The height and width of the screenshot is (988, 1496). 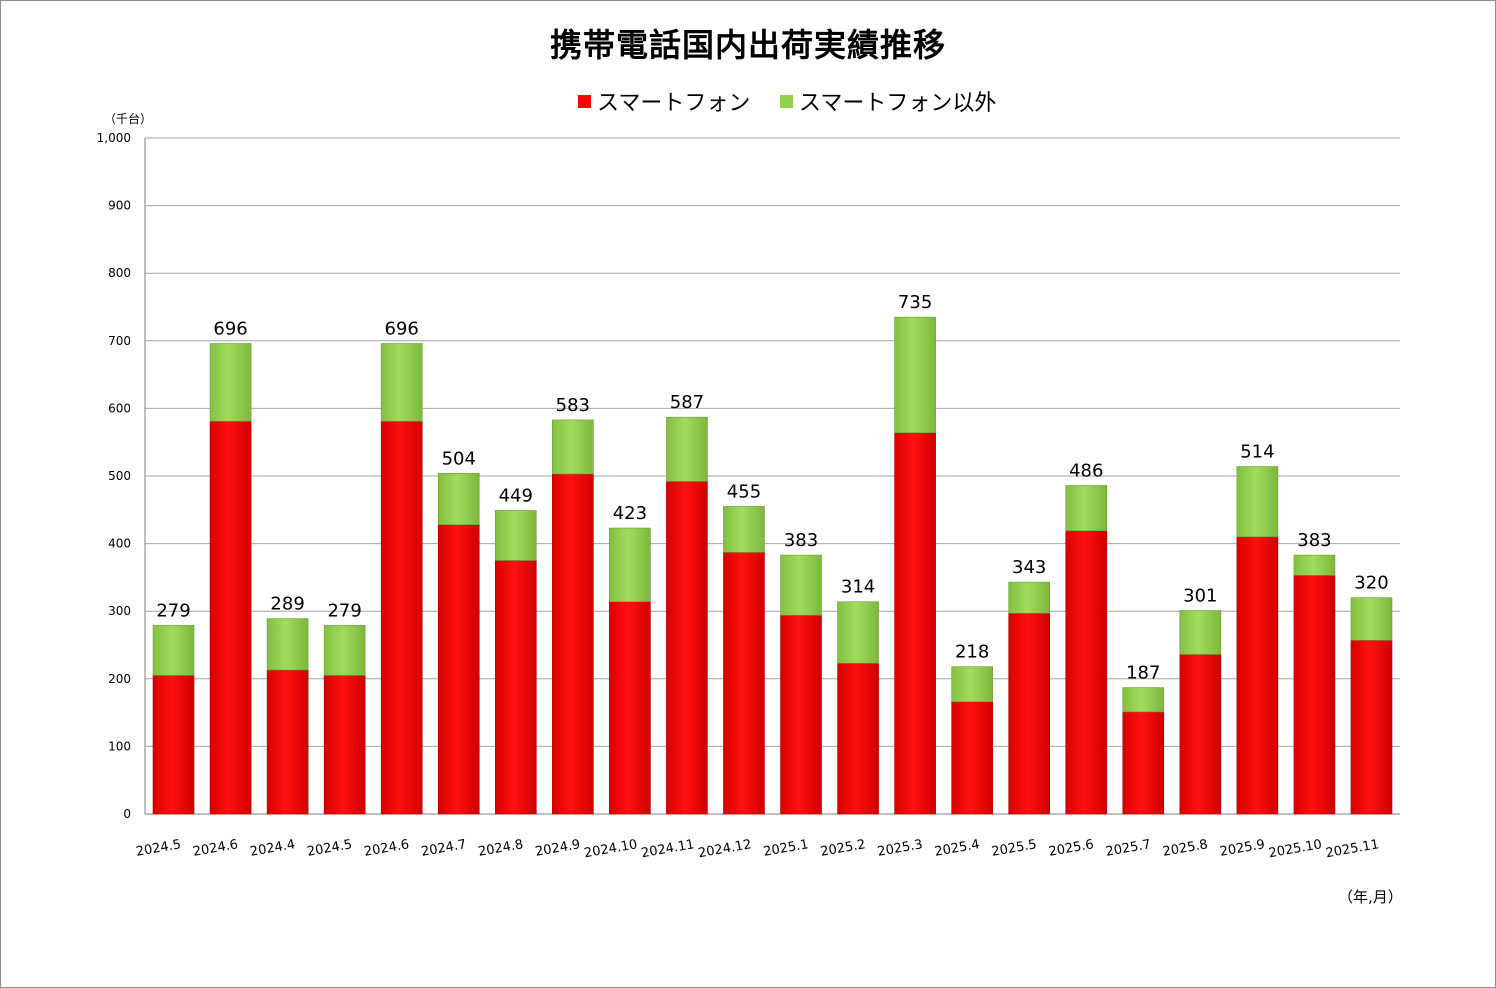 What do you see at coordinates (573, 405) in the screenshot?
I see `bar-total-label: 583` at bounding box center [573, 405].